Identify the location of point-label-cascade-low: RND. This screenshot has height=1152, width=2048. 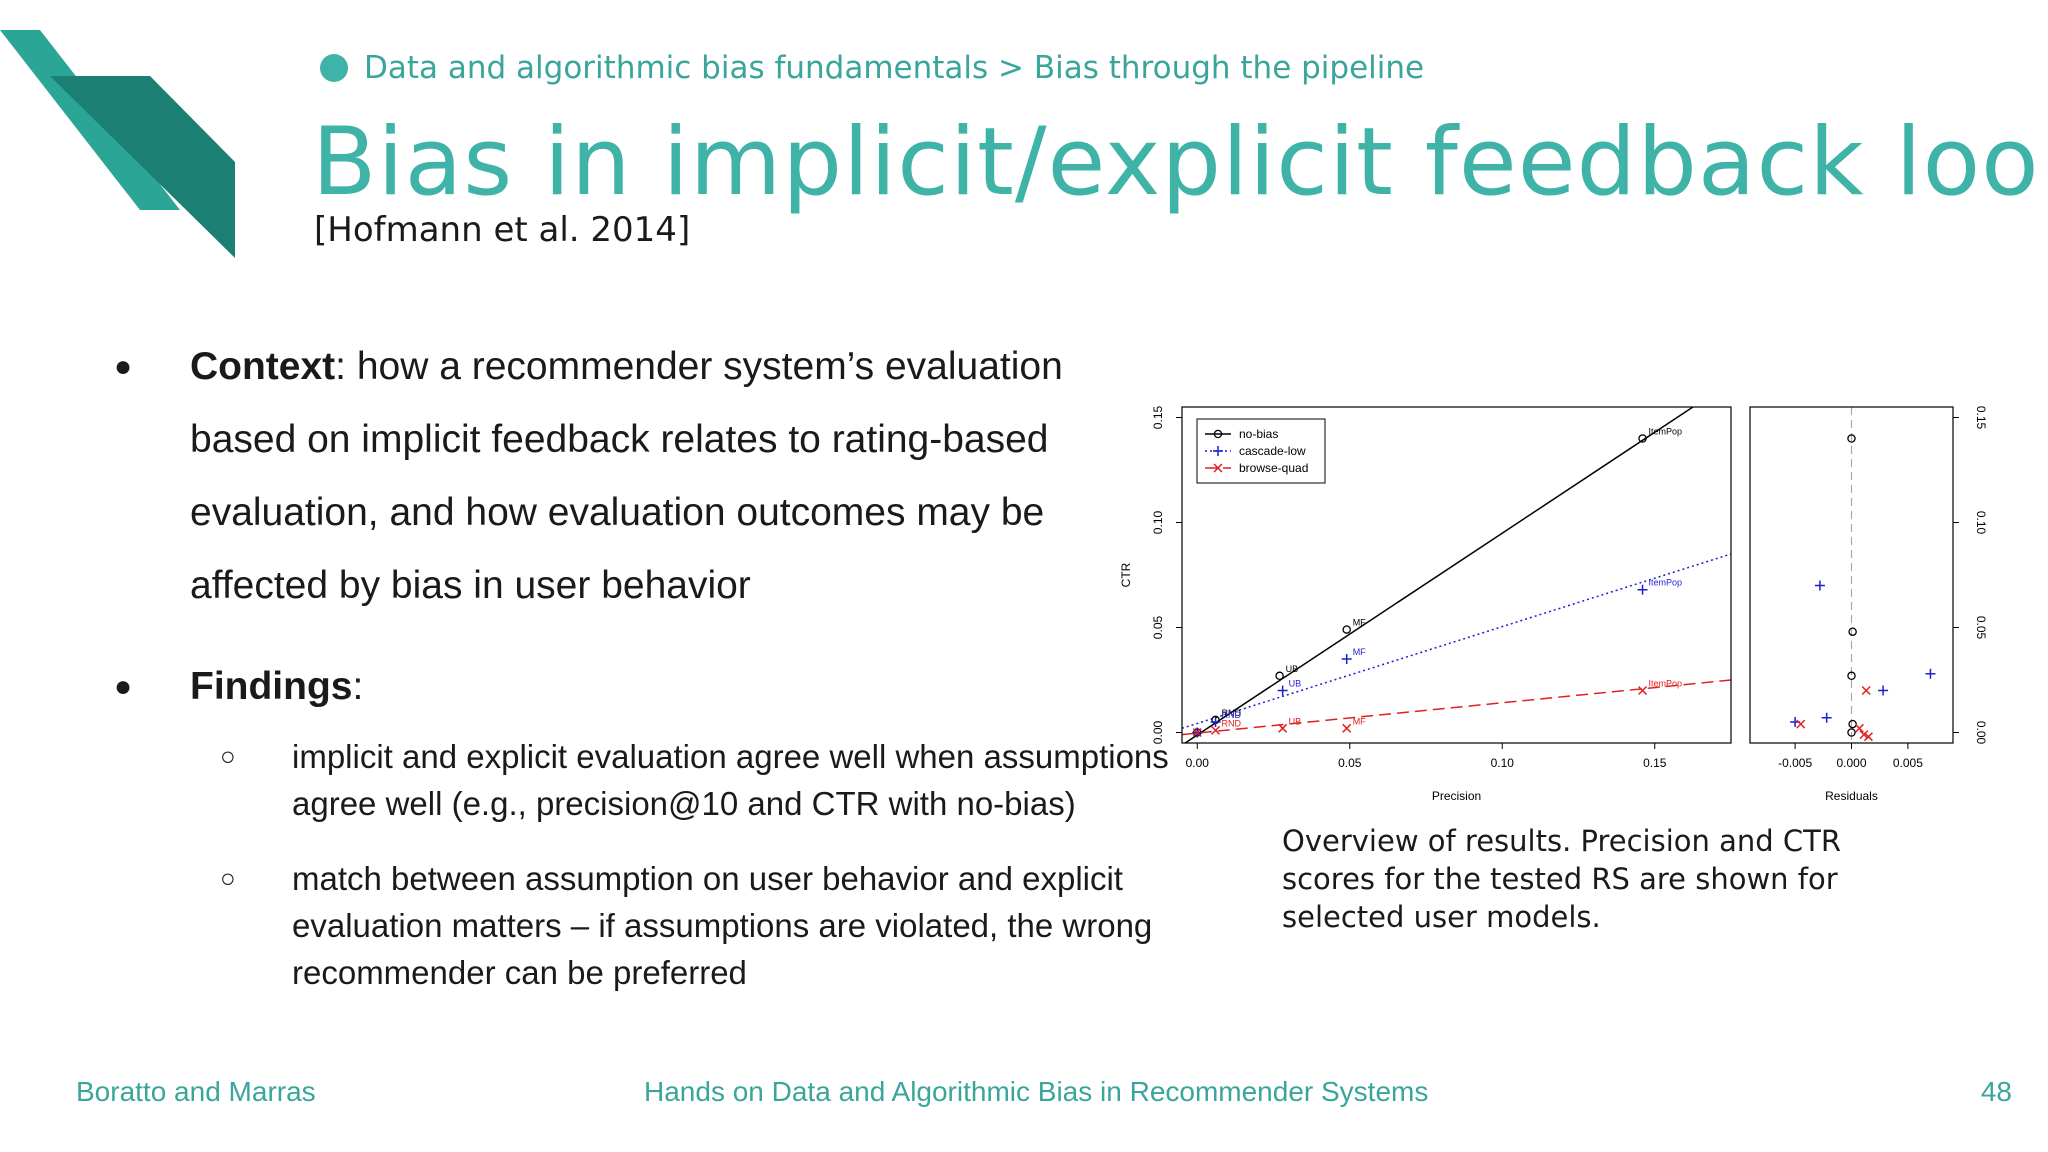
(1232, 715).